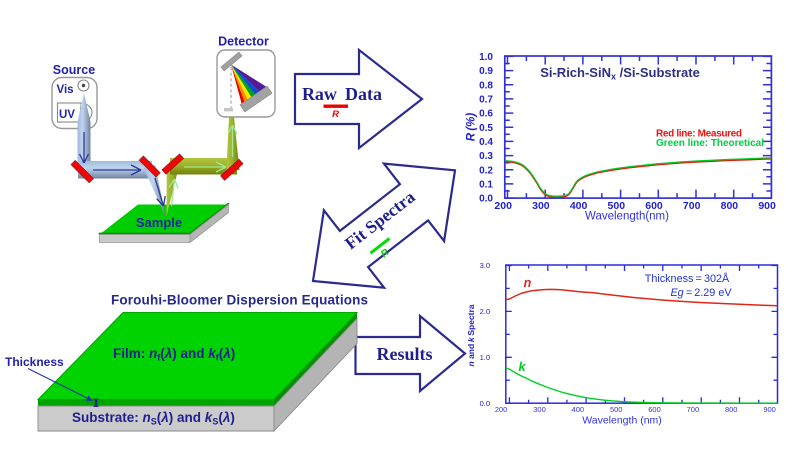 The width and height of the screenshot is (800, 459). I want to click on svg-text: UV, so click(67, 115).